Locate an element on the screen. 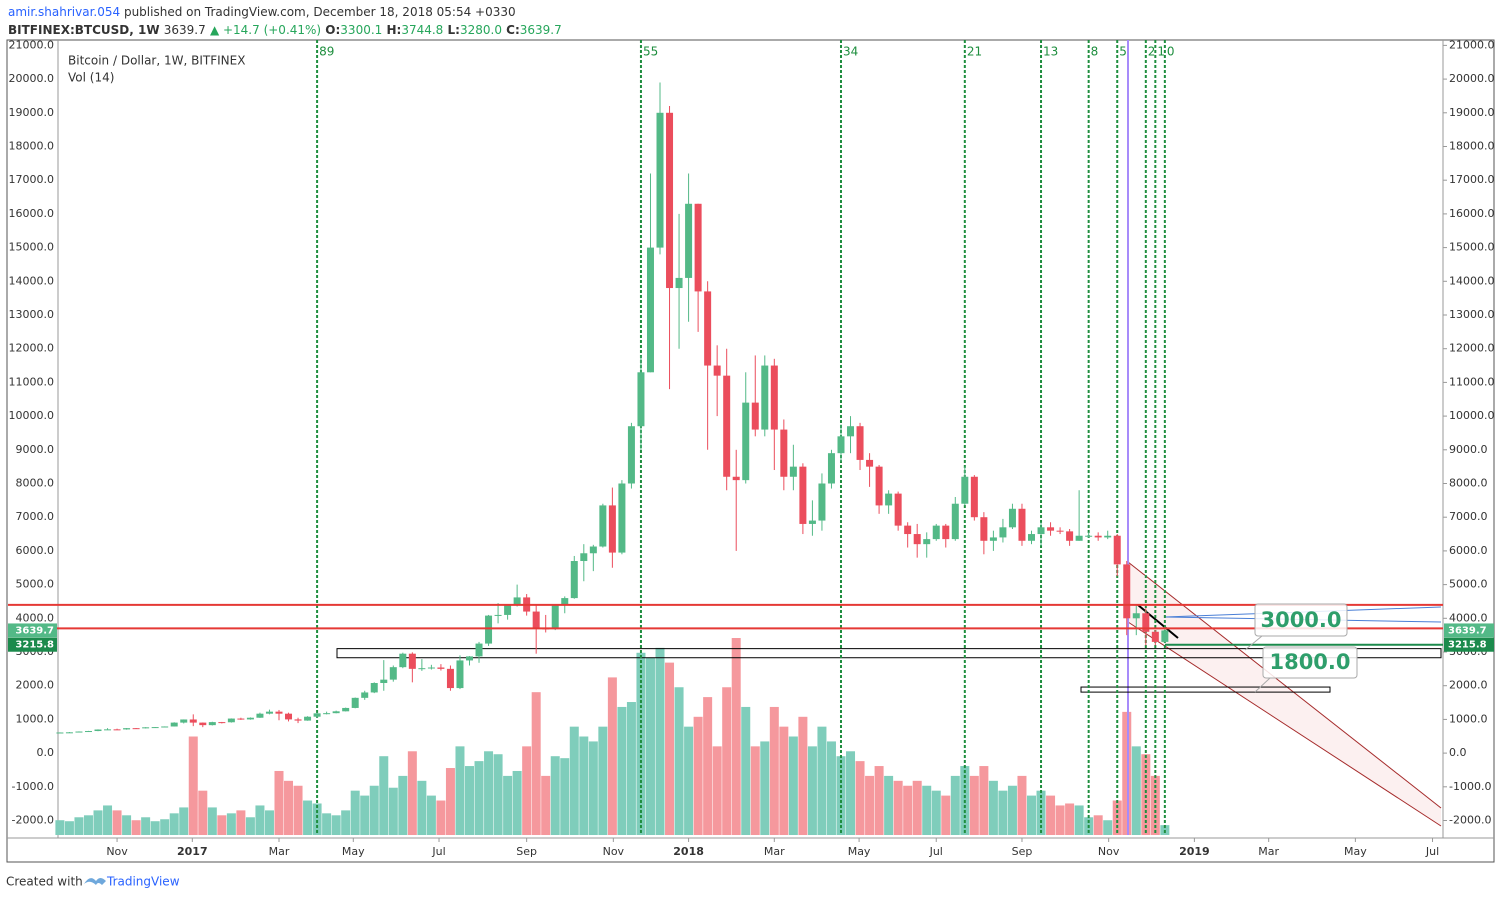  fib-label: 34 is located at coordinates (850, 52).